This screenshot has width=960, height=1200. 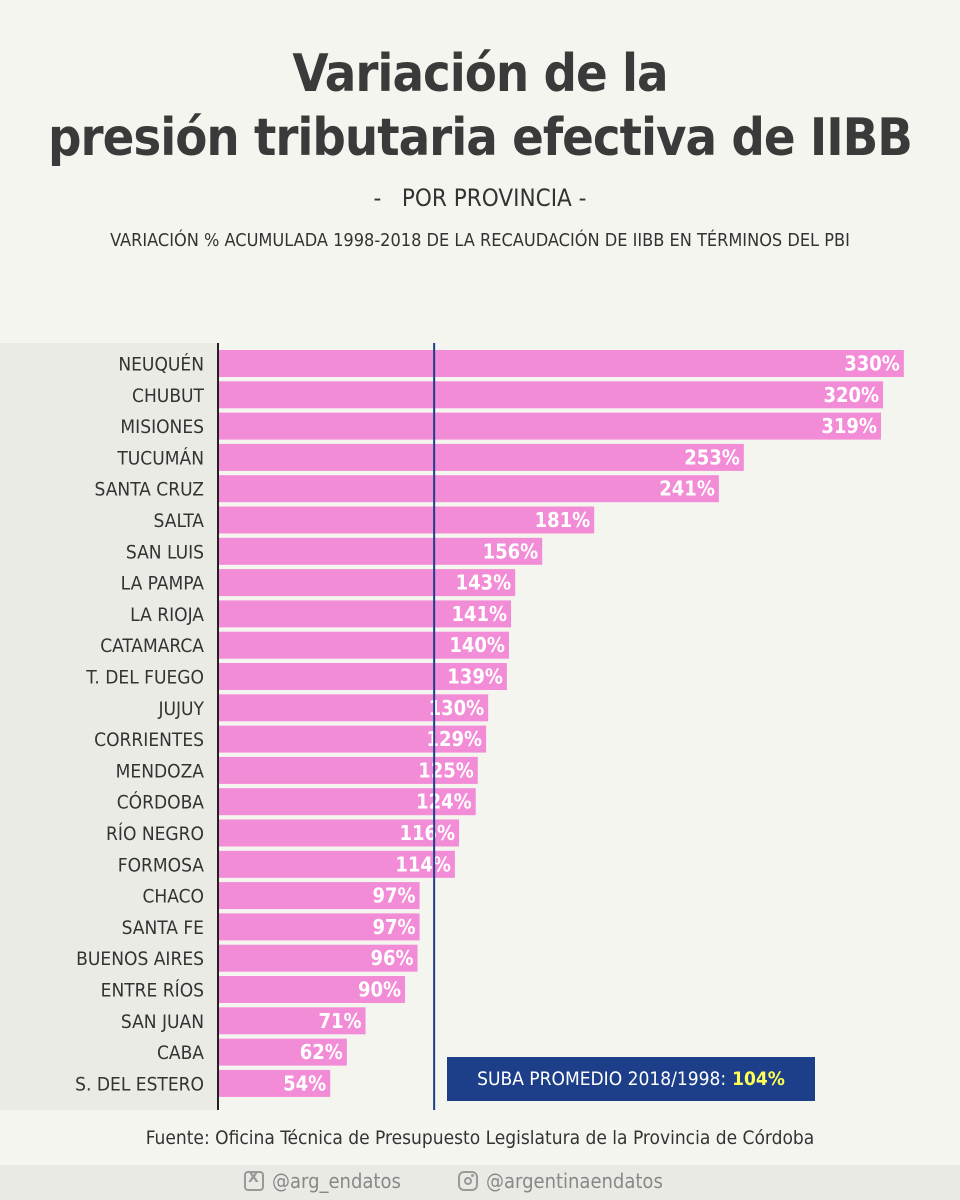 What do you see at coordinates (167, 615) in the screenshot?
I see `category-label: LA RIOJA` at bounding box center [167, 615].